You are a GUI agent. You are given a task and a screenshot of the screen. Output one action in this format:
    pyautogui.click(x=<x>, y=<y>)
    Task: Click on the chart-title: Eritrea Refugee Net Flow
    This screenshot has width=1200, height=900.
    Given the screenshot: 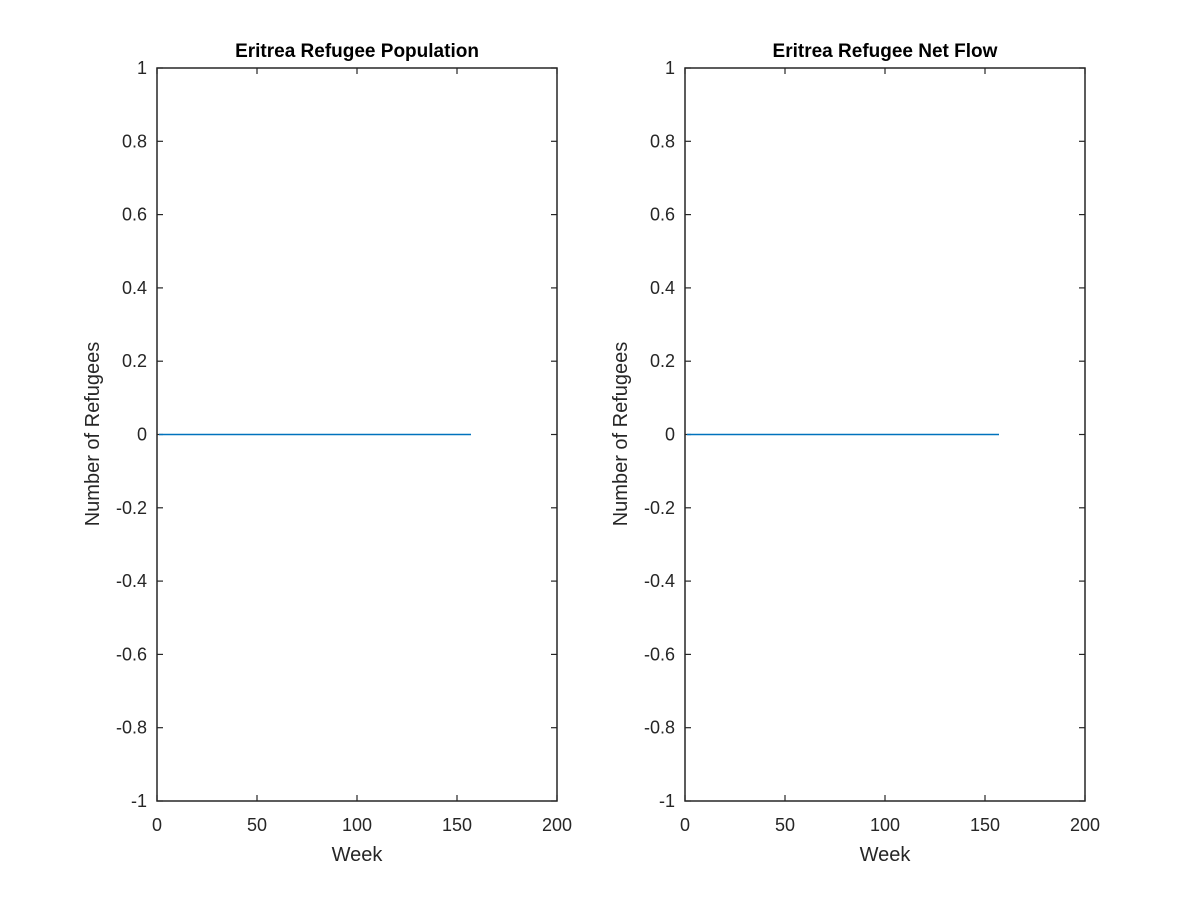 What is the action you would take?
    pyautogui.click(x=885, y=51)
    